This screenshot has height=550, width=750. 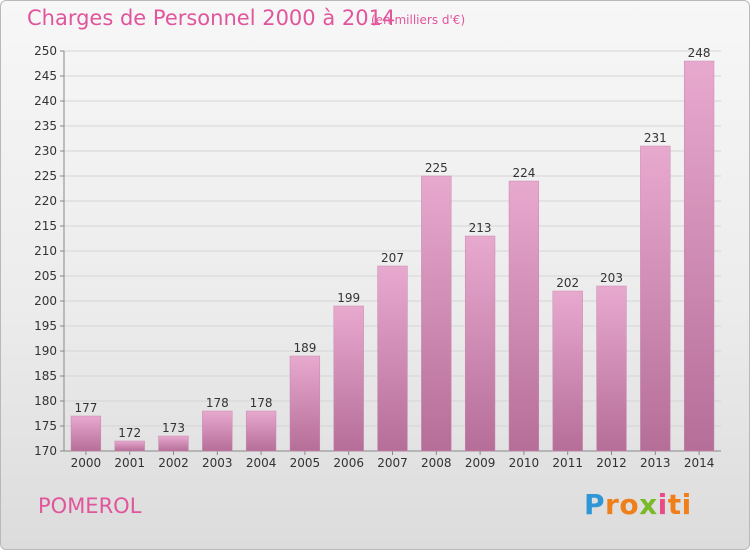 What do you see at coordinates (305, 463) in the screenshot?
I see `x-tick-label: 2005` at bounding box center [305, 463].